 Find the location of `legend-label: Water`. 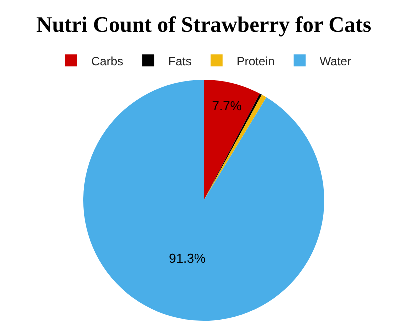

legend-label: Water is located at coordinates (336, 61).